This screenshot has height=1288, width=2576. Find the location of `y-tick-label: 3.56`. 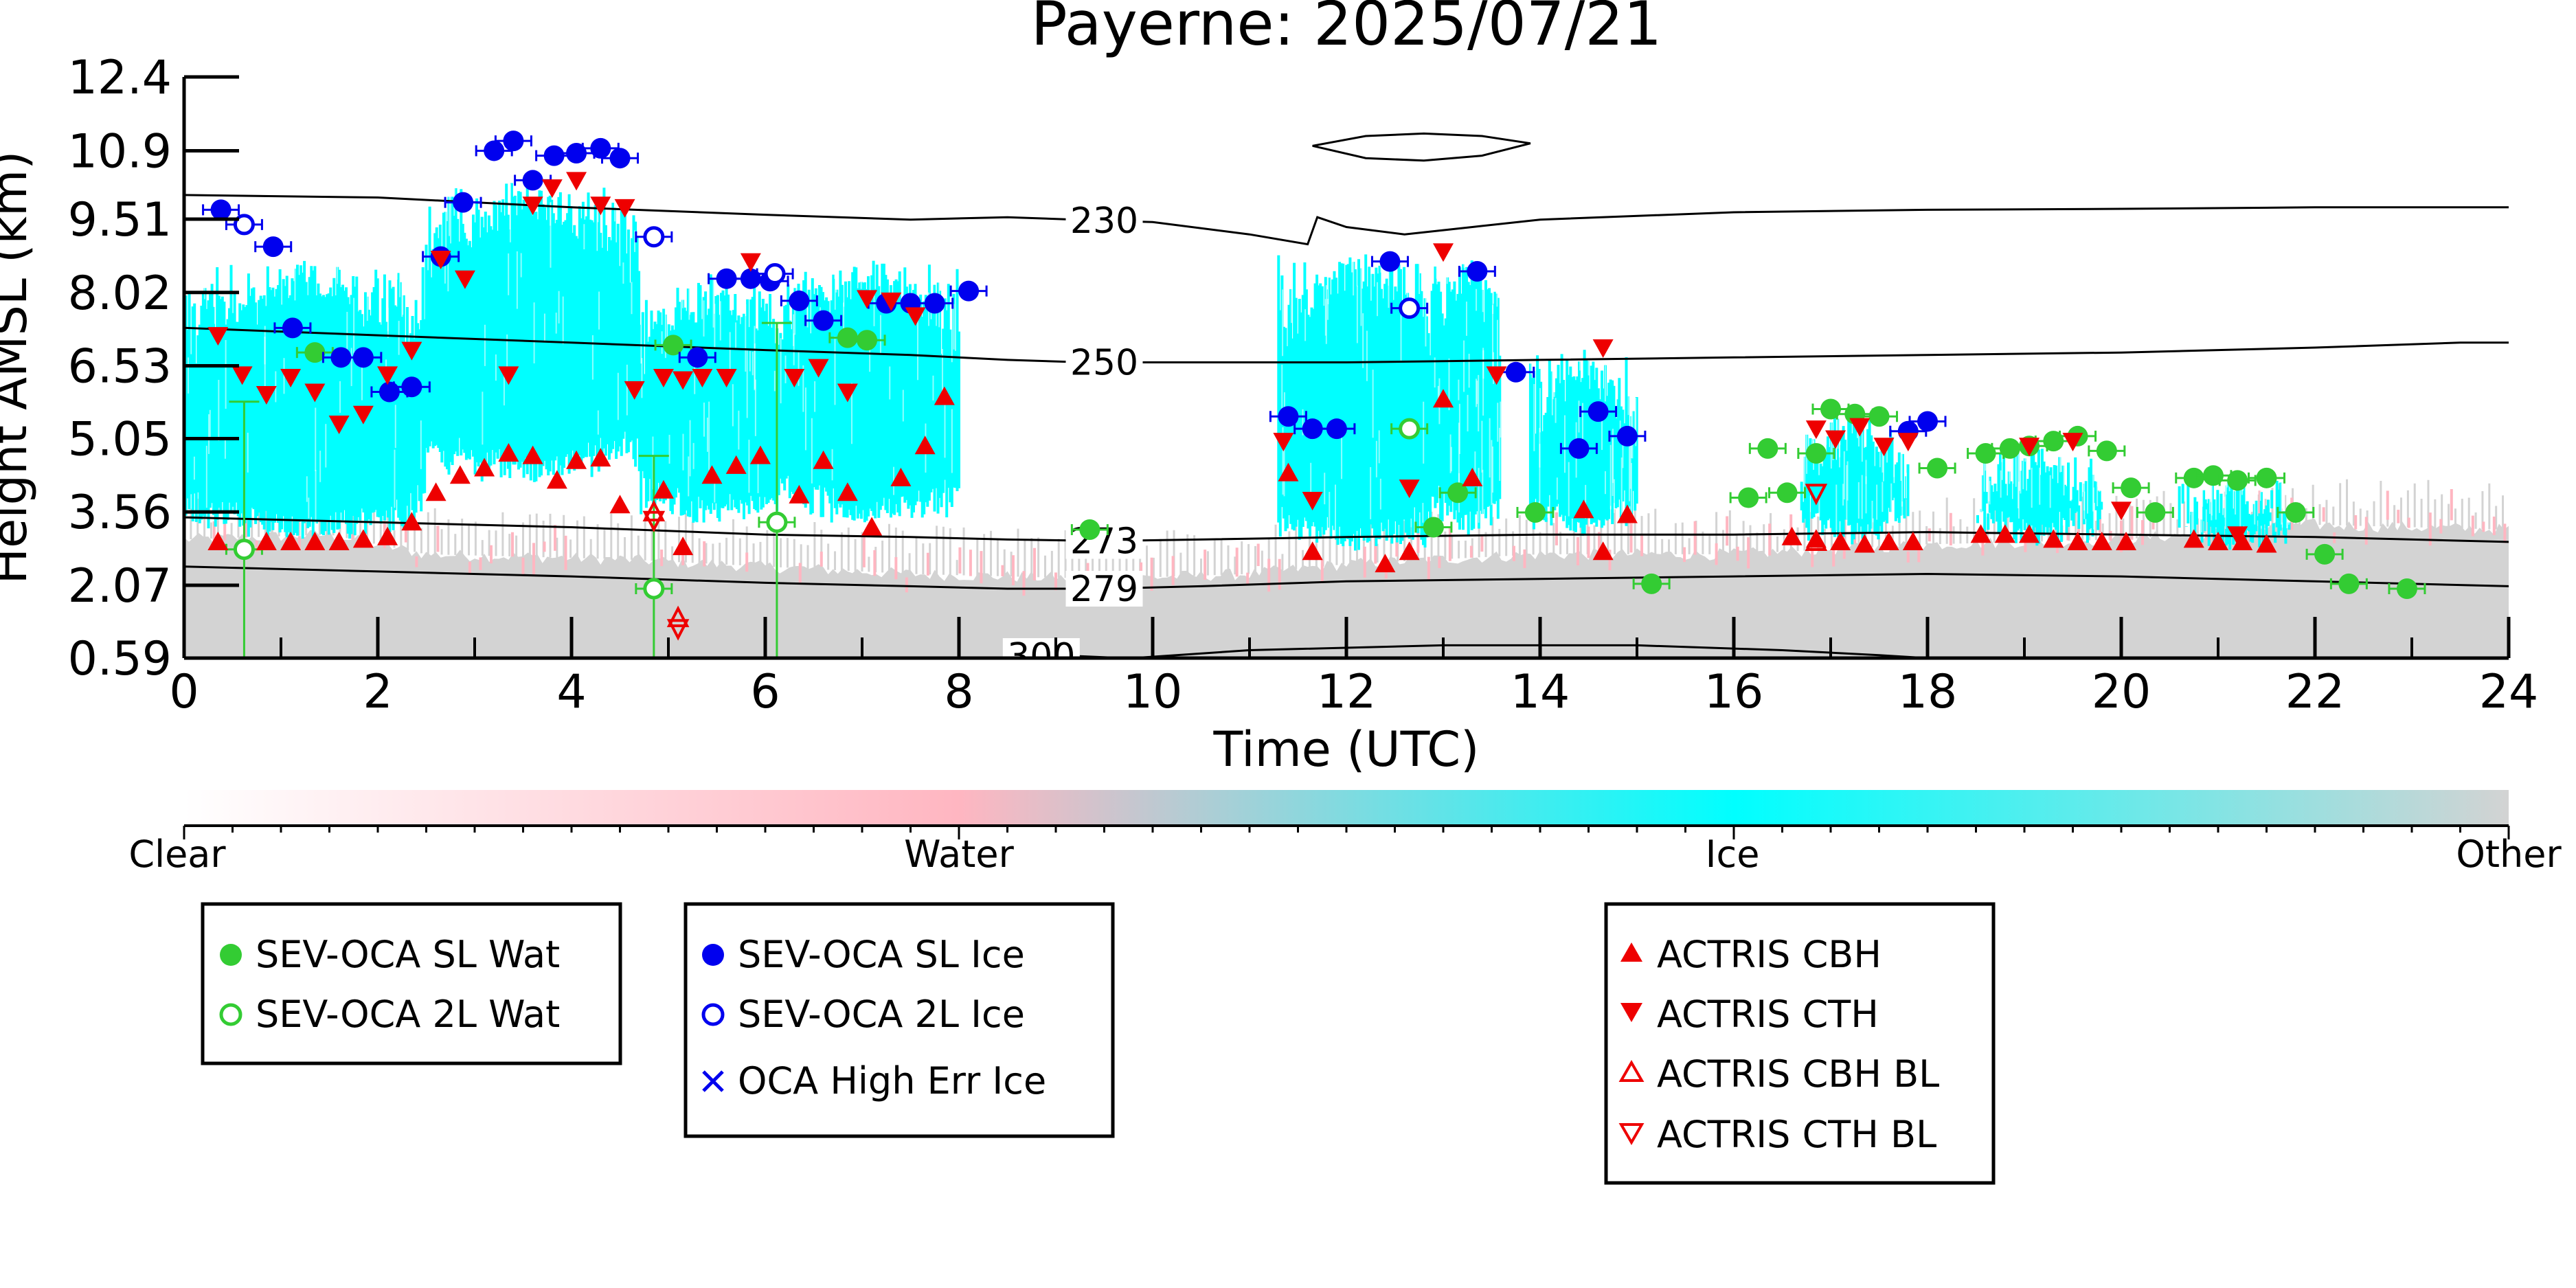

y-tick-label: 3.56 is located at coordinates (120, 513).